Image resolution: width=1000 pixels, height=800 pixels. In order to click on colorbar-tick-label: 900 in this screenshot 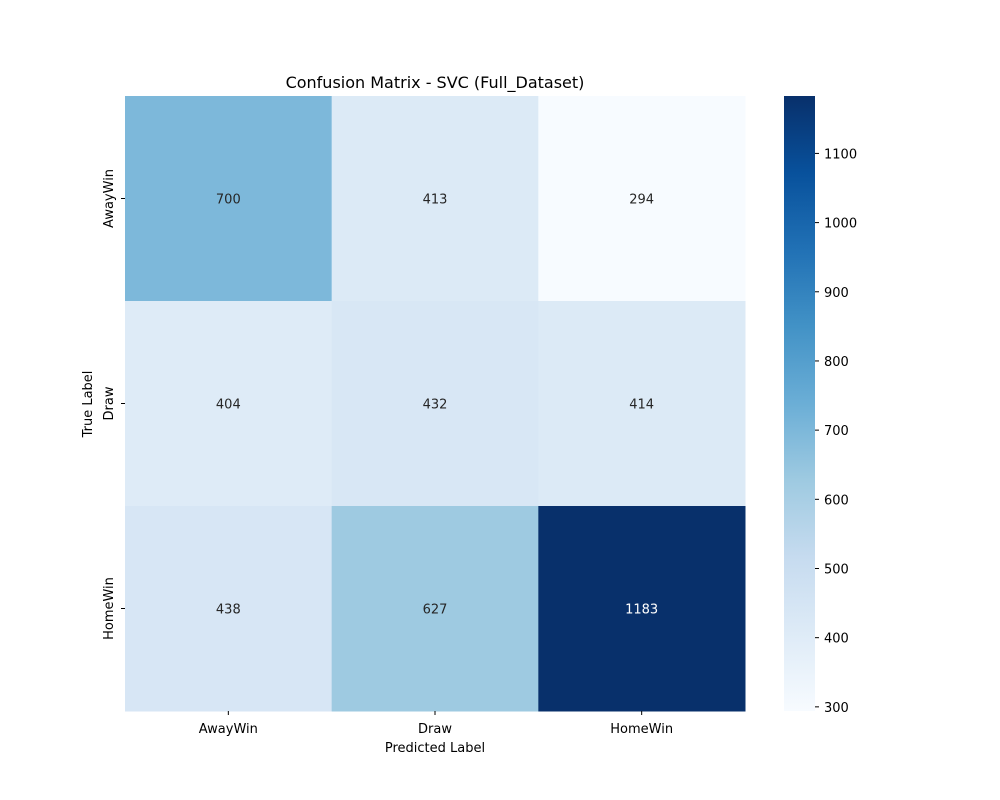, I will do `click(836, 293)`.